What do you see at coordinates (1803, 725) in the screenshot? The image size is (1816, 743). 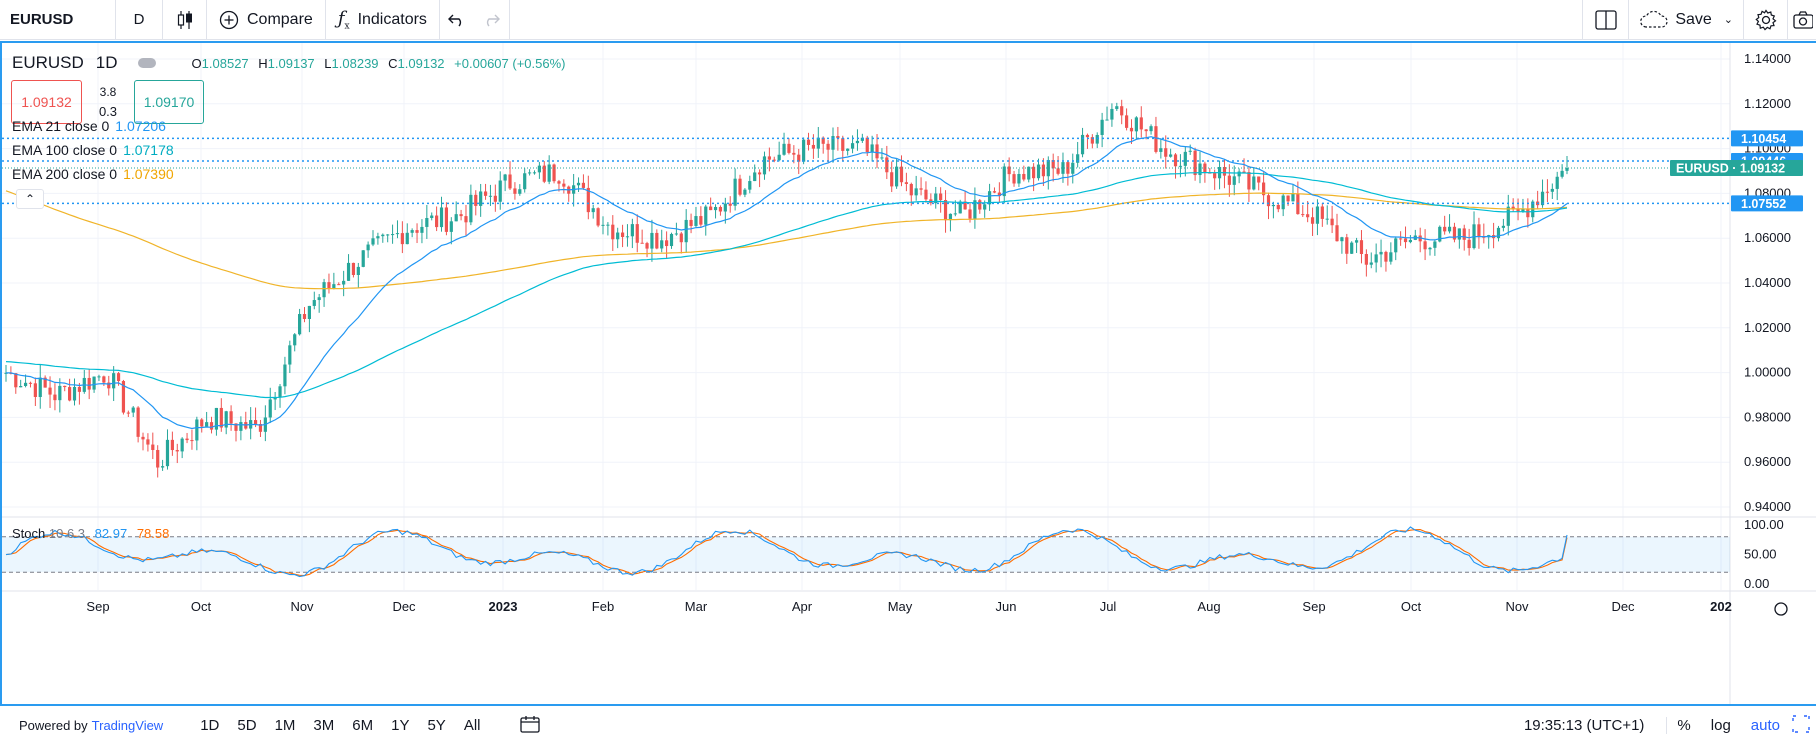 I see `fullscreen-icon` at bounding box center [1803, 725].